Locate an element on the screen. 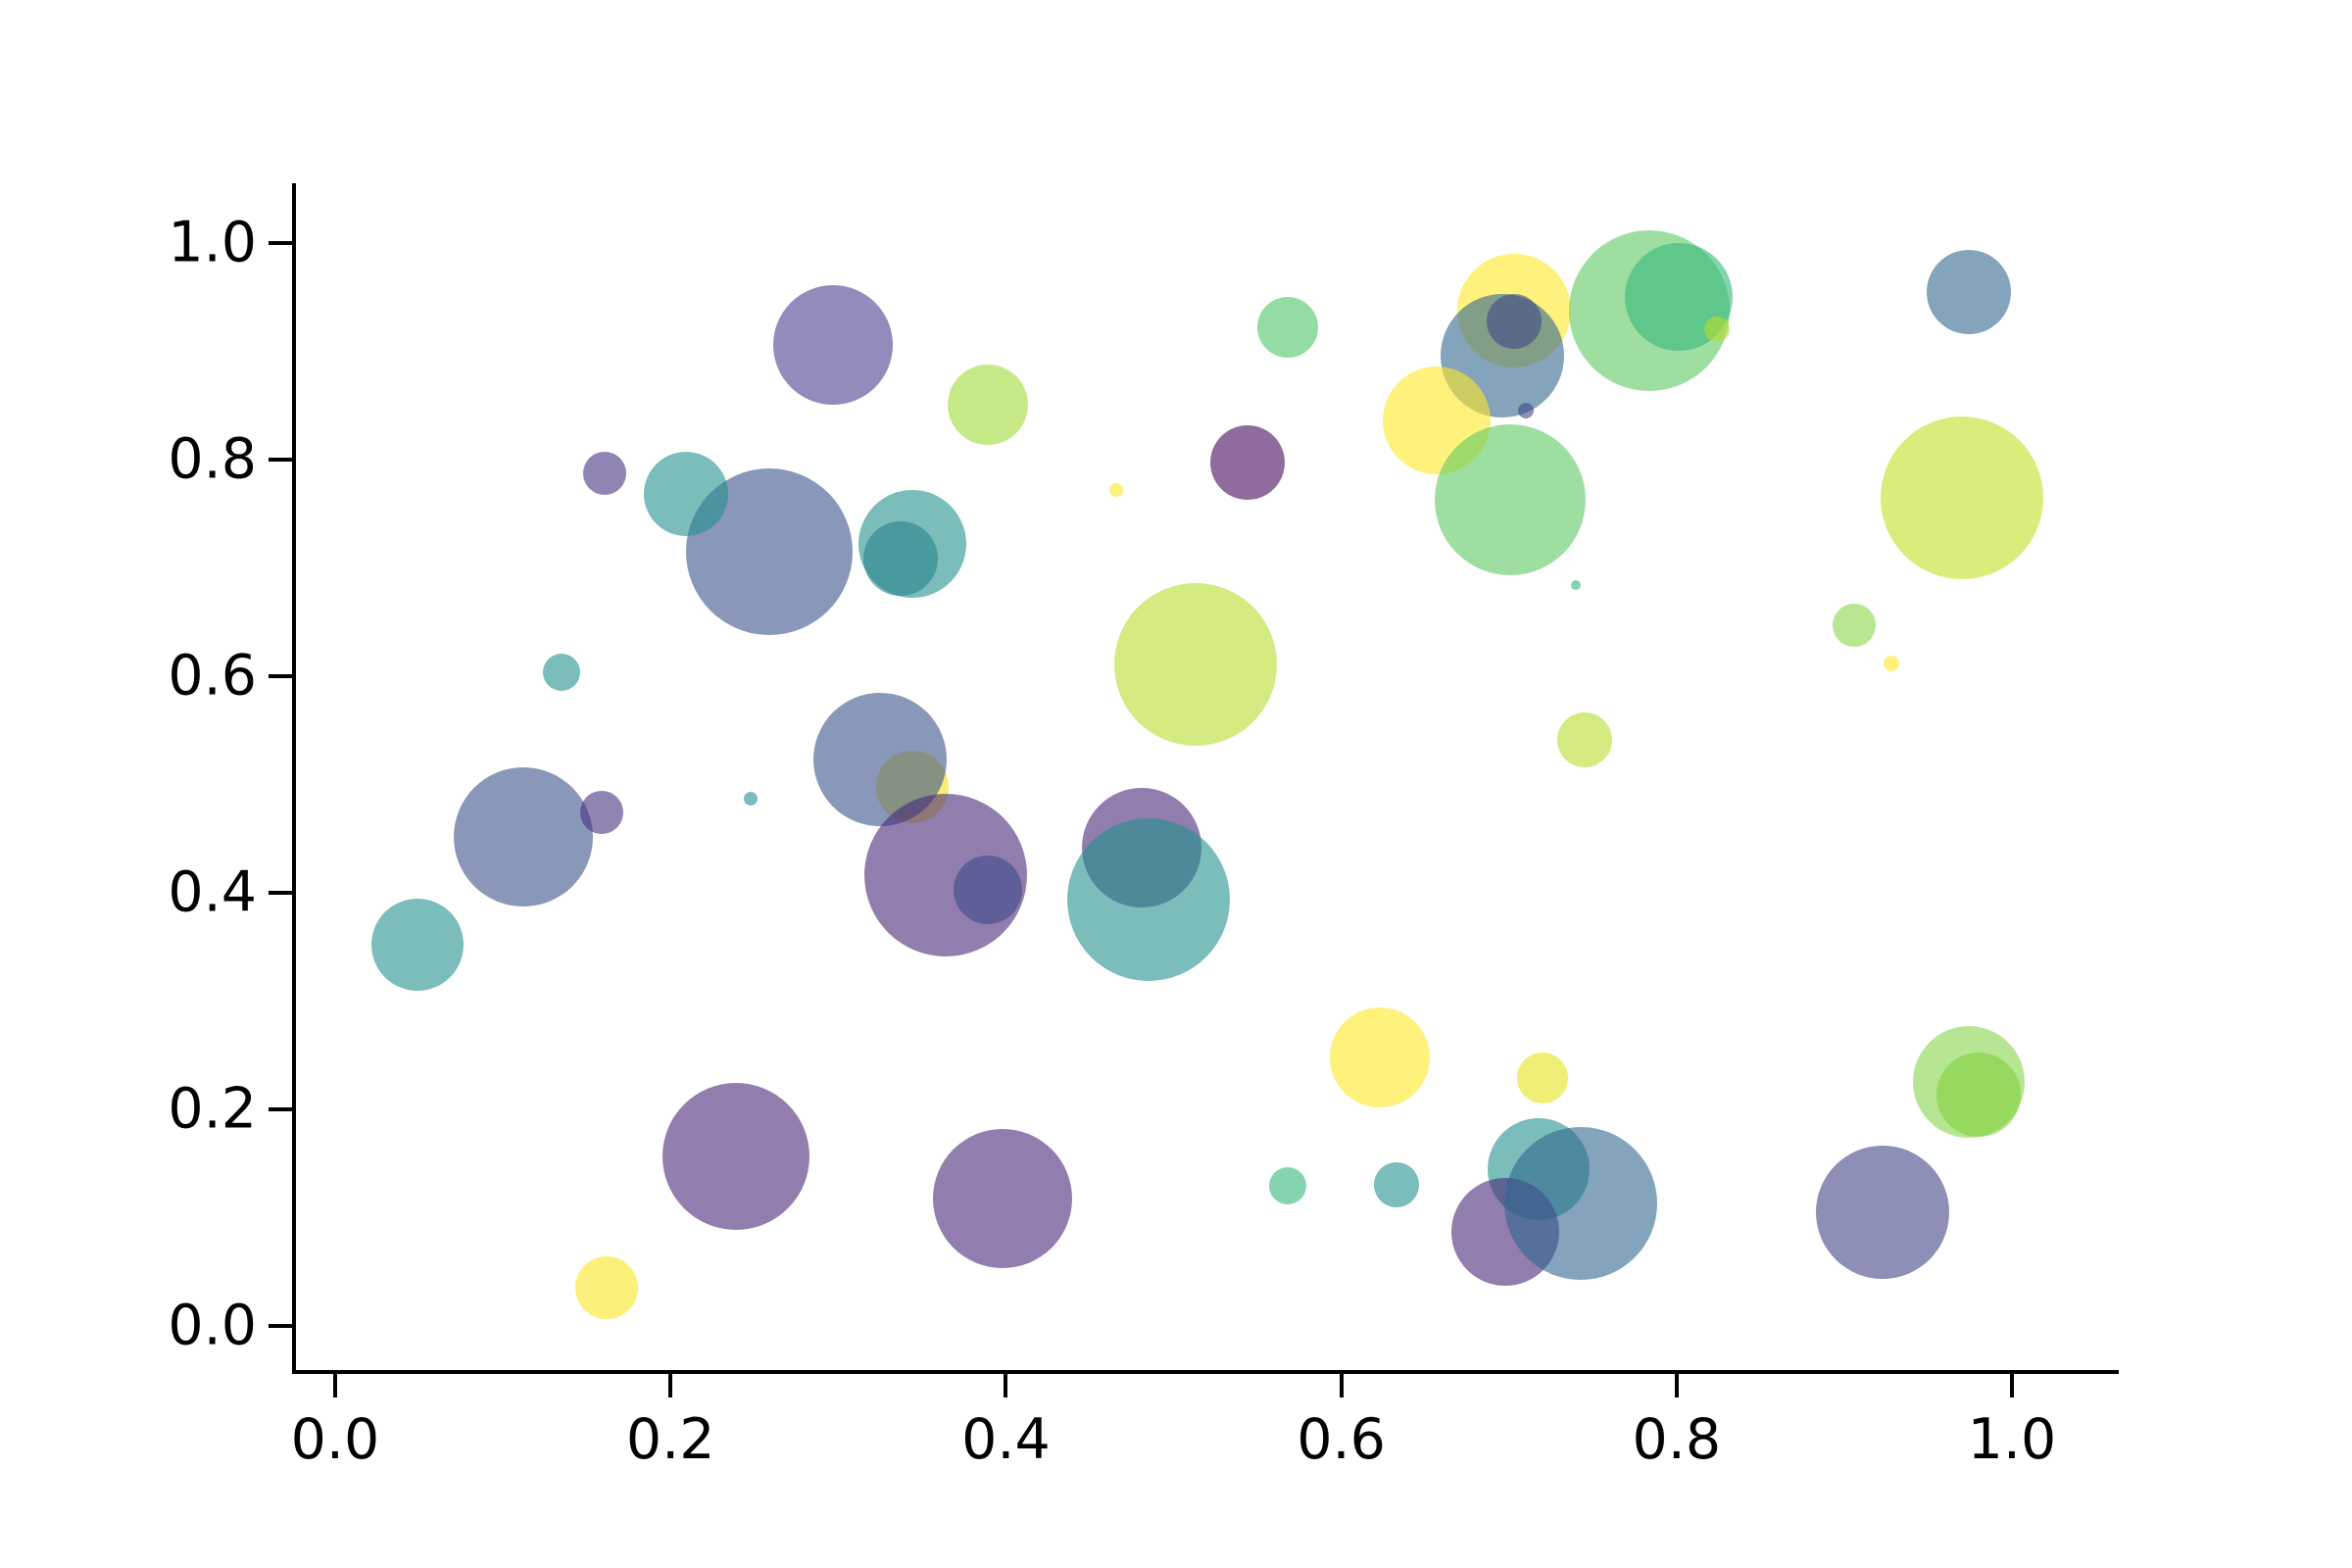 The image size is (2352, 1568). y-tick-label: 0.4 is located at coordinates (212, 892).